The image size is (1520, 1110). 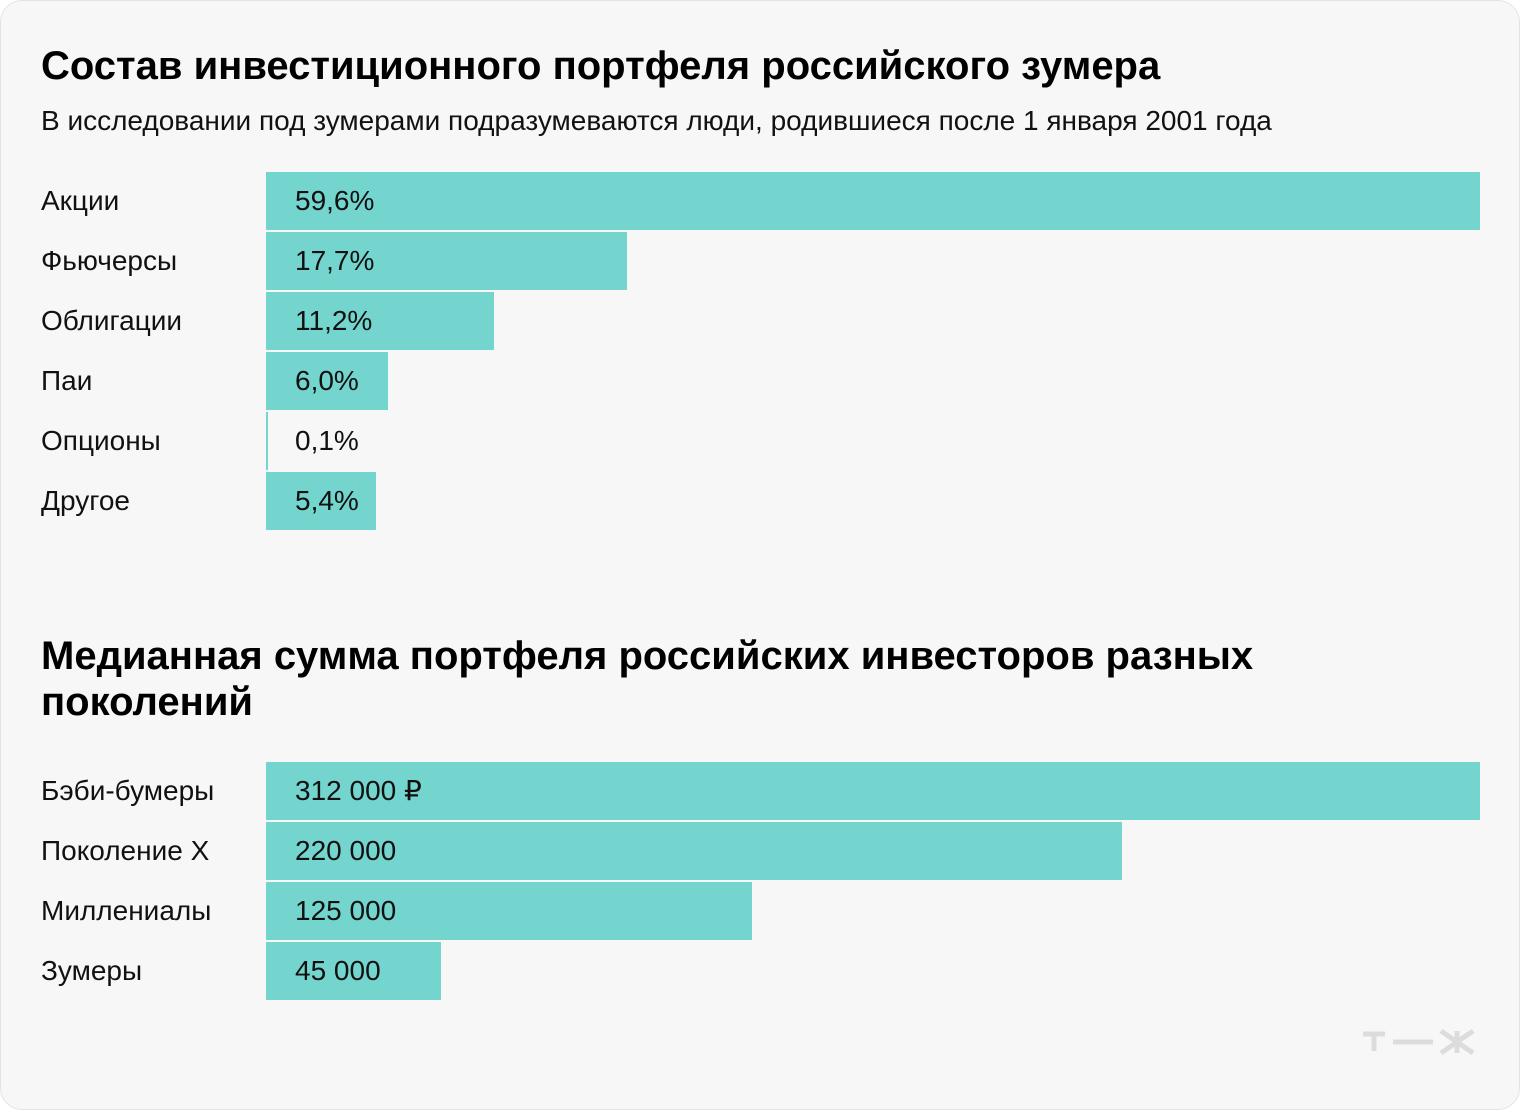 What do you see at coordinates (760, 381) in the screenshot?
I see `bar-row: Паи 6,0%` at bounding box center [760, 381].